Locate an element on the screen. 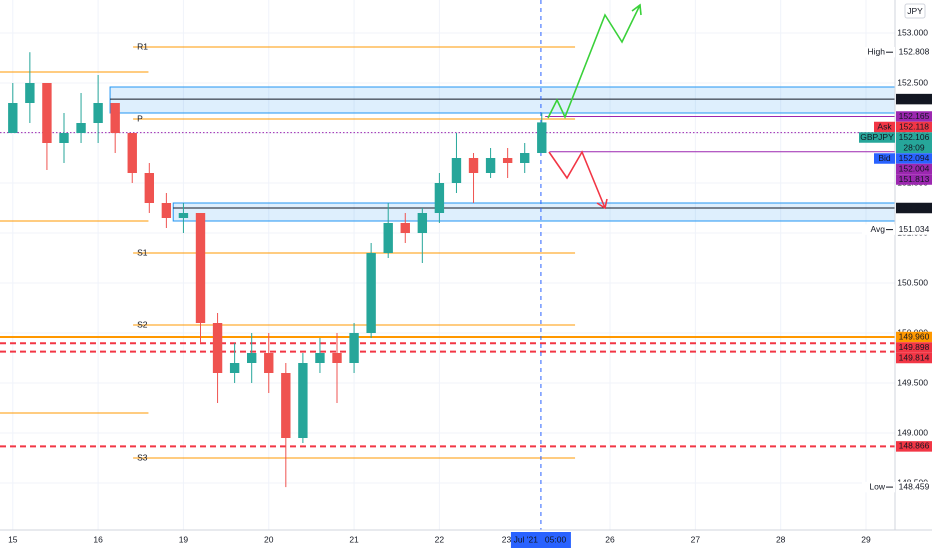  y-tick-label: 152.500 is located at coordinates (912, 82).